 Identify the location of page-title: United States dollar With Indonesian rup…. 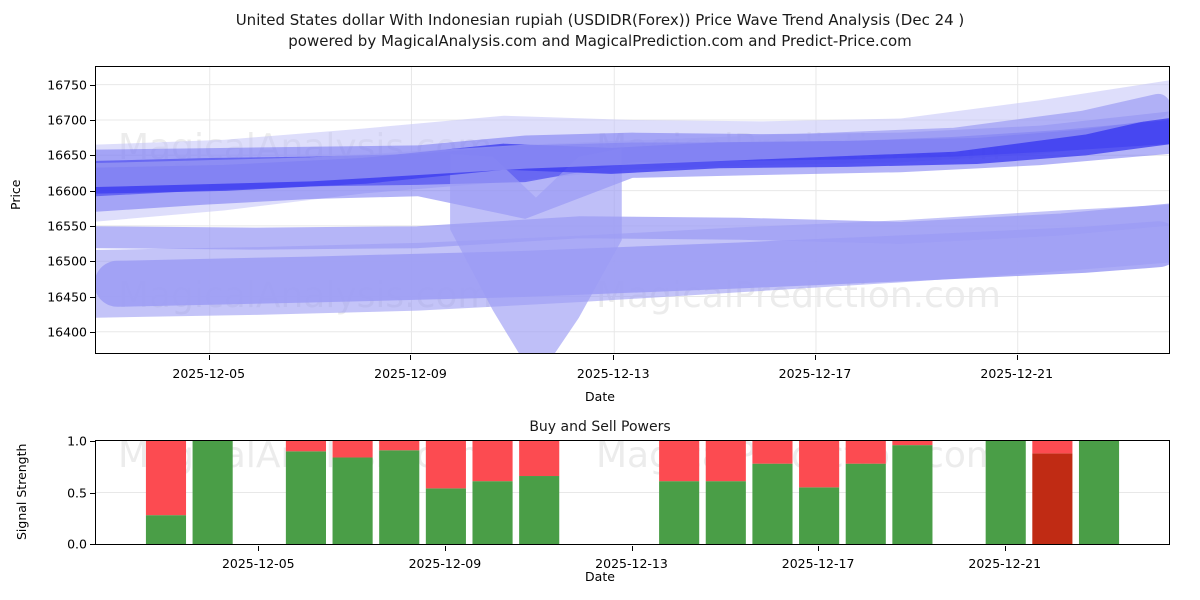
(600, 31).